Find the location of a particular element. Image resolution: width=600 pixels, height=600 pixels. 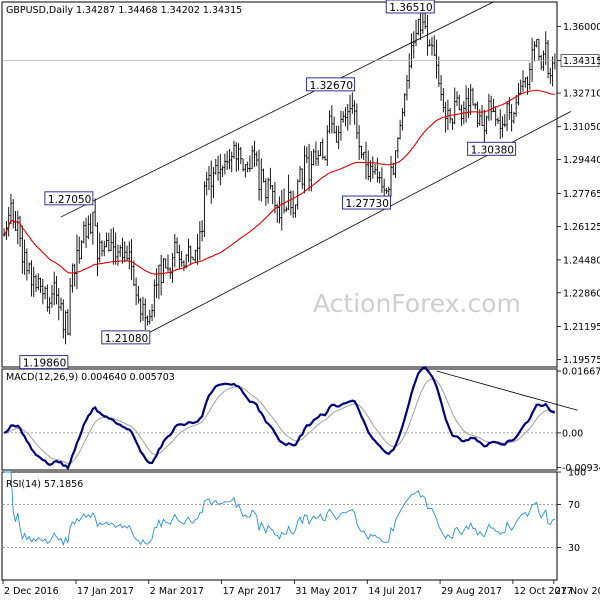

price-ytick-label: 1.32710 is located at coordinates (581, 94).